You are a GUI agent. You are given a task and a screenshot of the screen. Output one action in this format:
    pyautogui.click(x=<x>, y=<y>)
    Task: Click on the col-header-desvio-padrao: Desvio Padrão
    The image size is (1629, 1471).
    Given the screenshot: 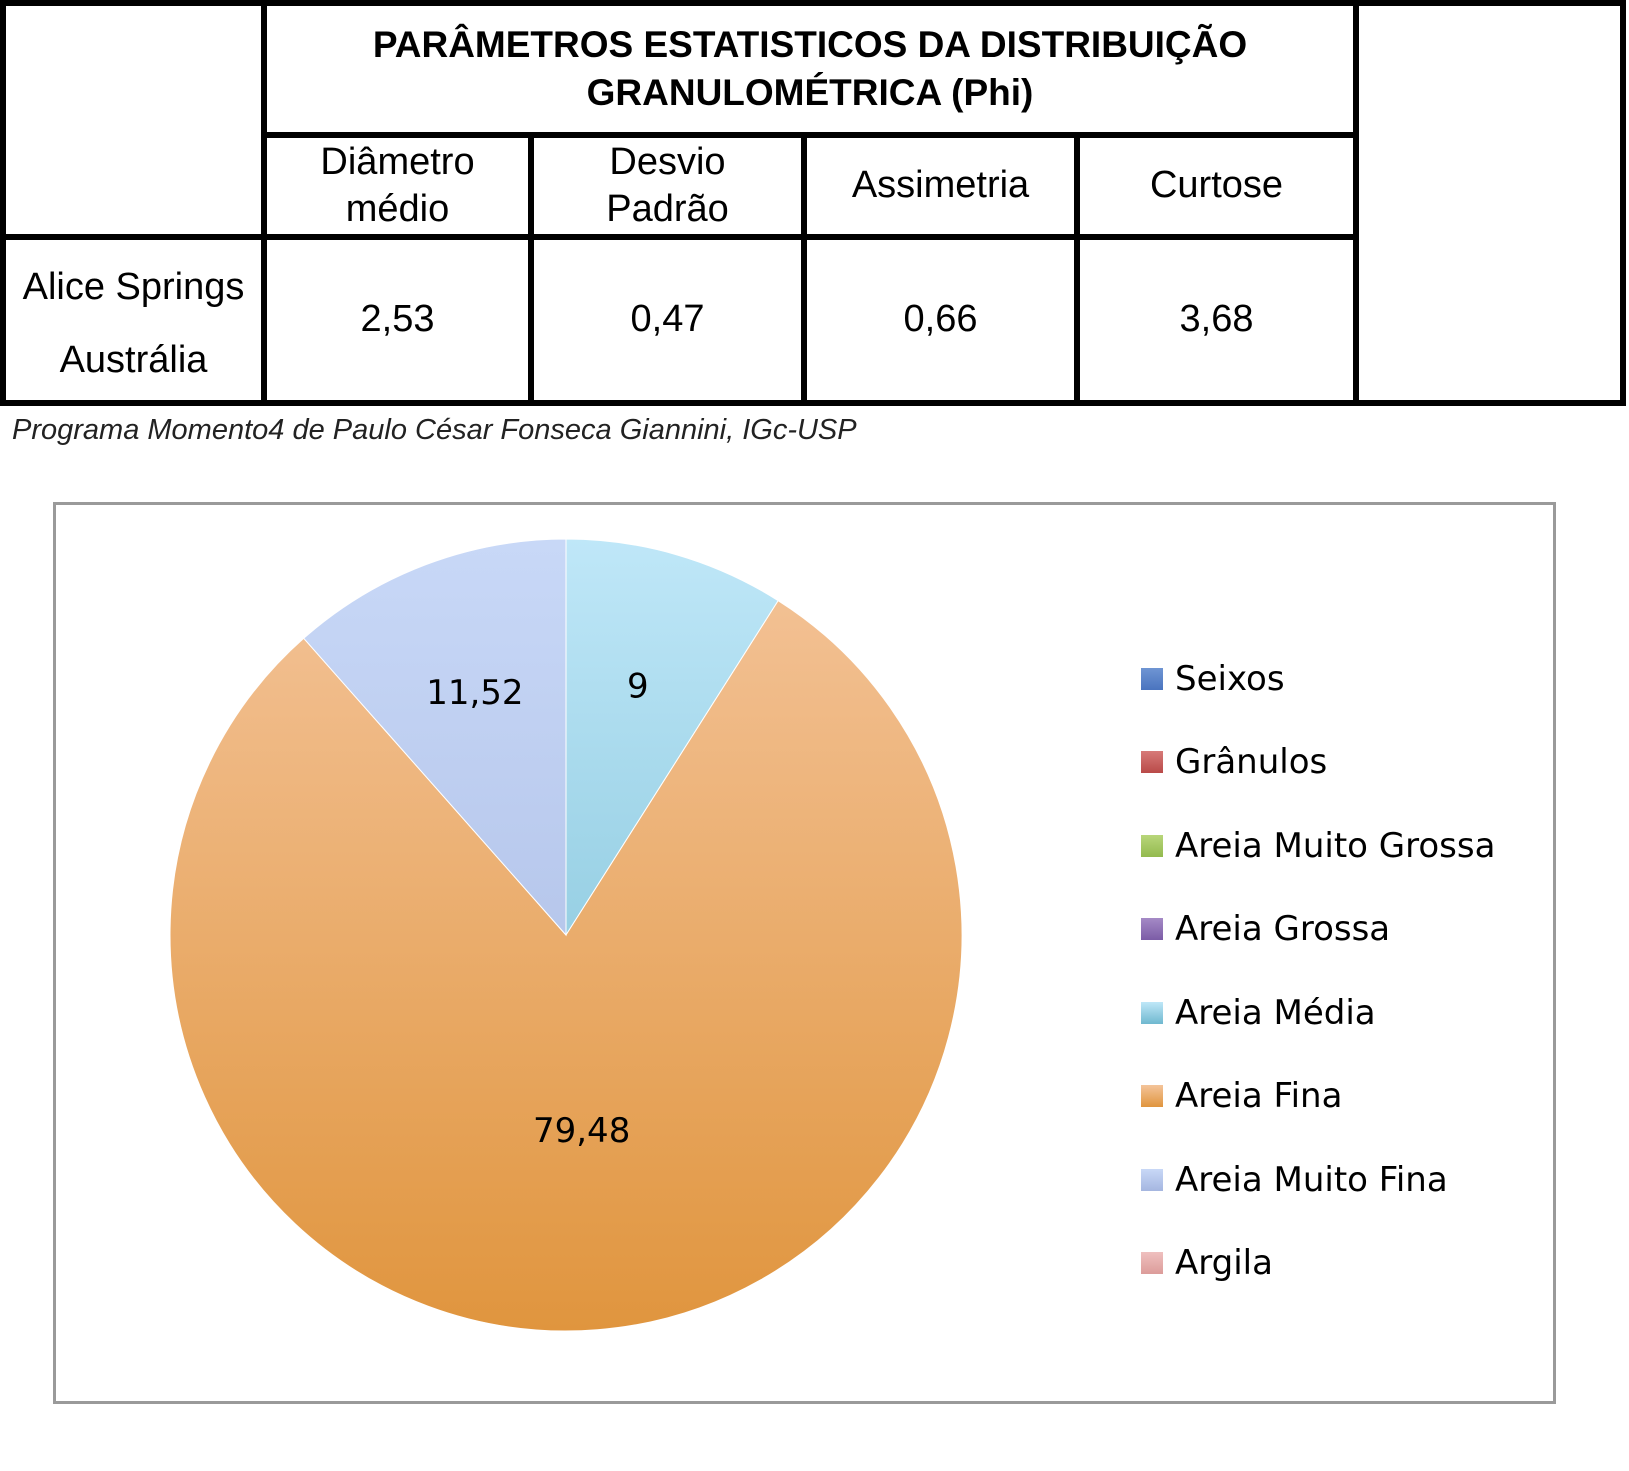 What is the action you would take?
    pyautogui.click(x=667, y=186)
    